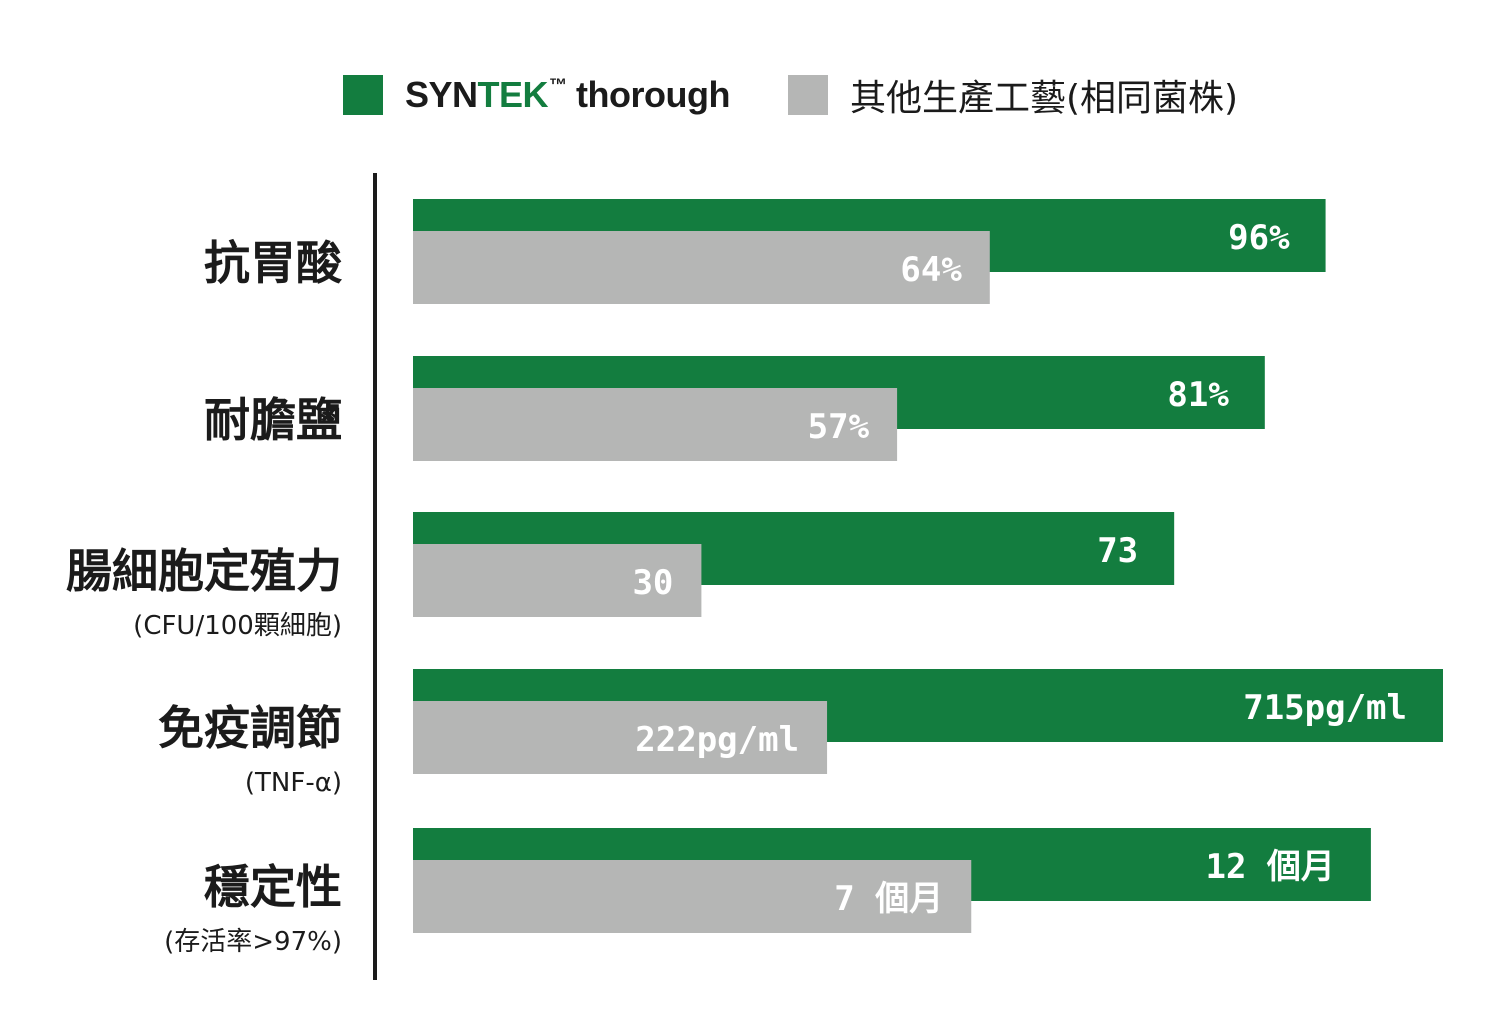 The image size is (1487, 1036). What do you see at coordinates (1269, 867) in the screenshot?
I see `bar-label-syntek-4: 12 個月` at bounding box center [1269, 867].